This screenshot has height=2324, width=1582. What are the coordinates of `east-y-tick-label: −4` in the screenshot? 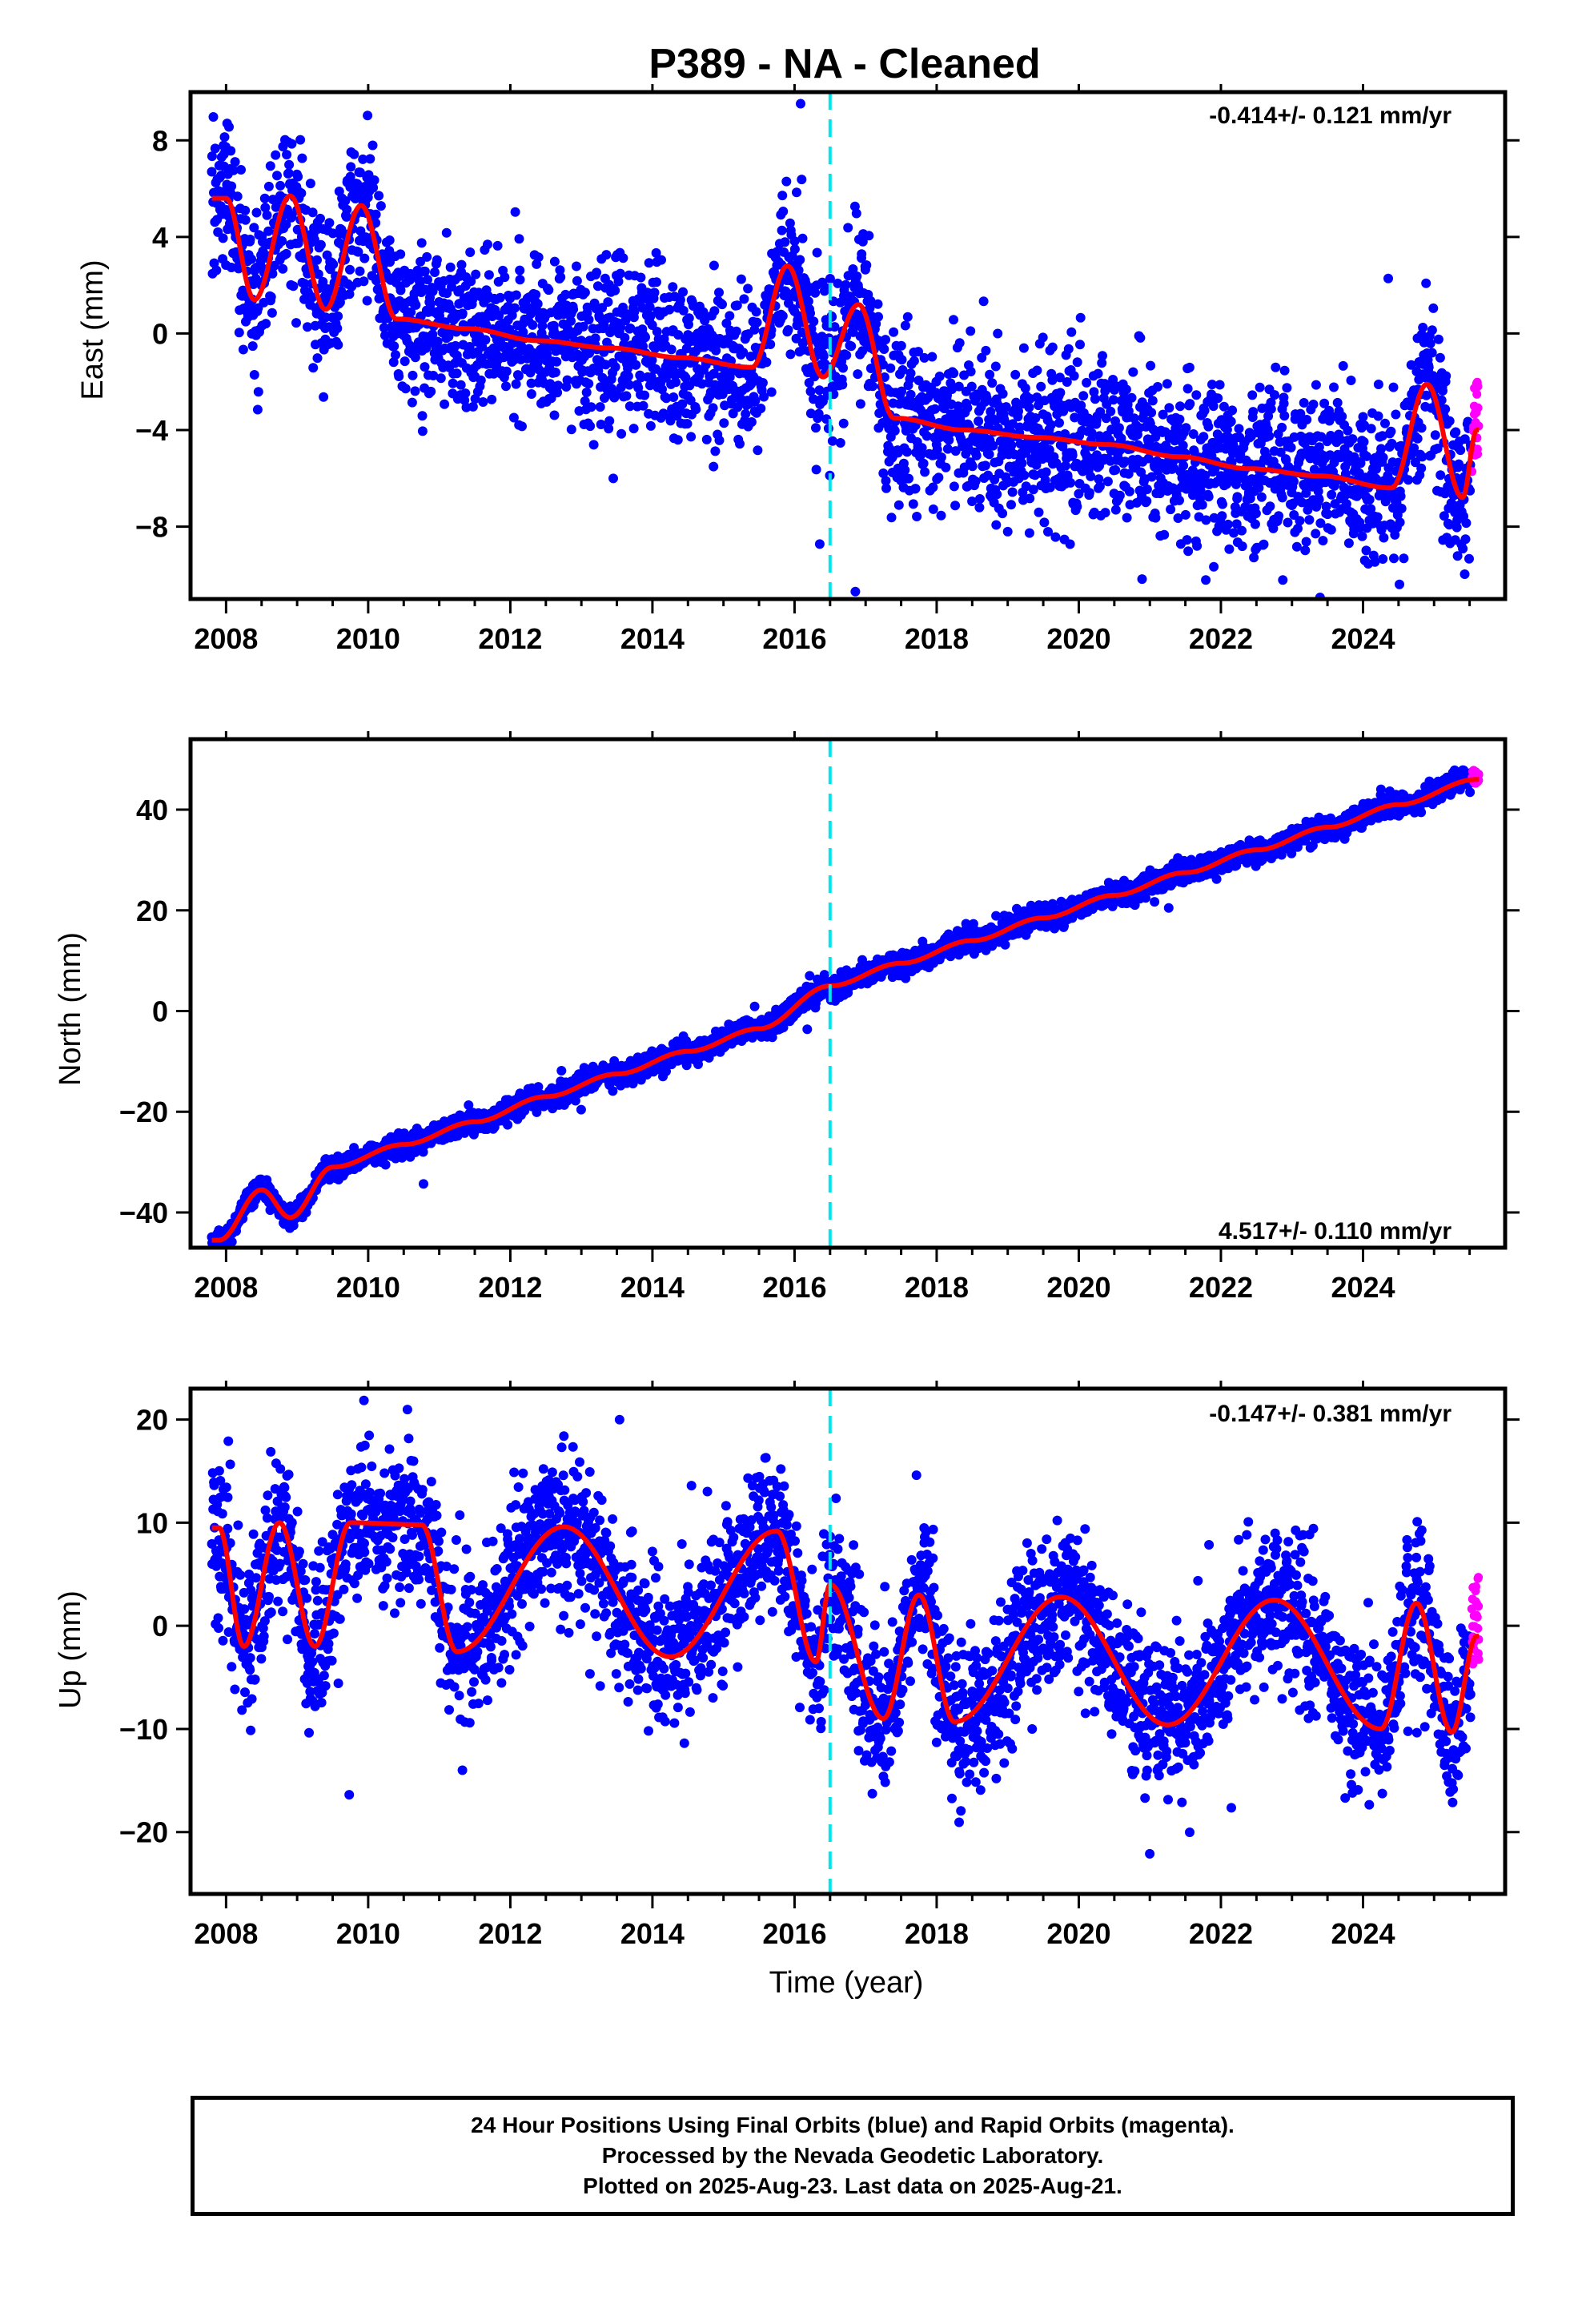 It's located at (151, 430).